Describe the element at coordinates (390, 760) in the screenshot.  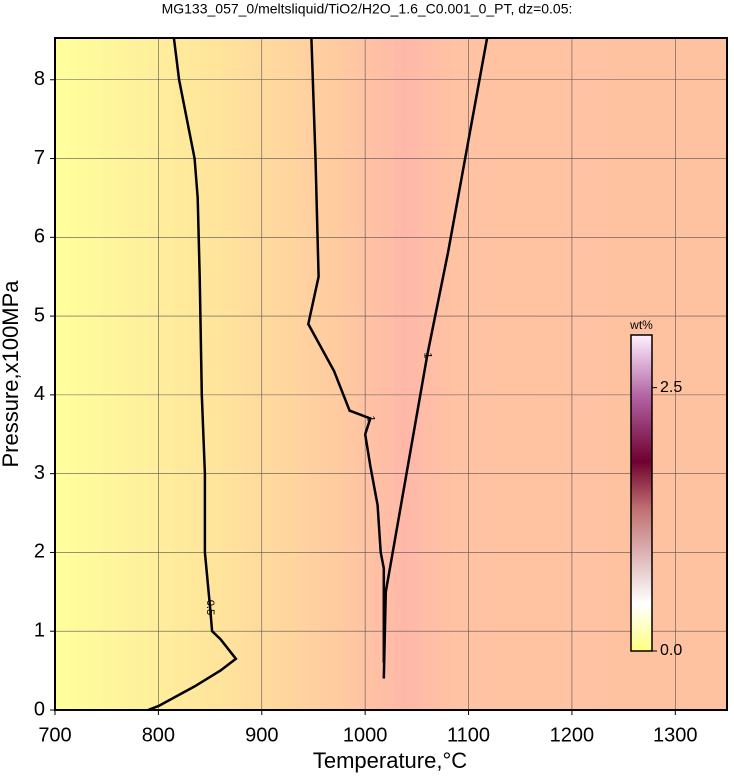
I see `x-axis-label: Temperature,°C` at that location.